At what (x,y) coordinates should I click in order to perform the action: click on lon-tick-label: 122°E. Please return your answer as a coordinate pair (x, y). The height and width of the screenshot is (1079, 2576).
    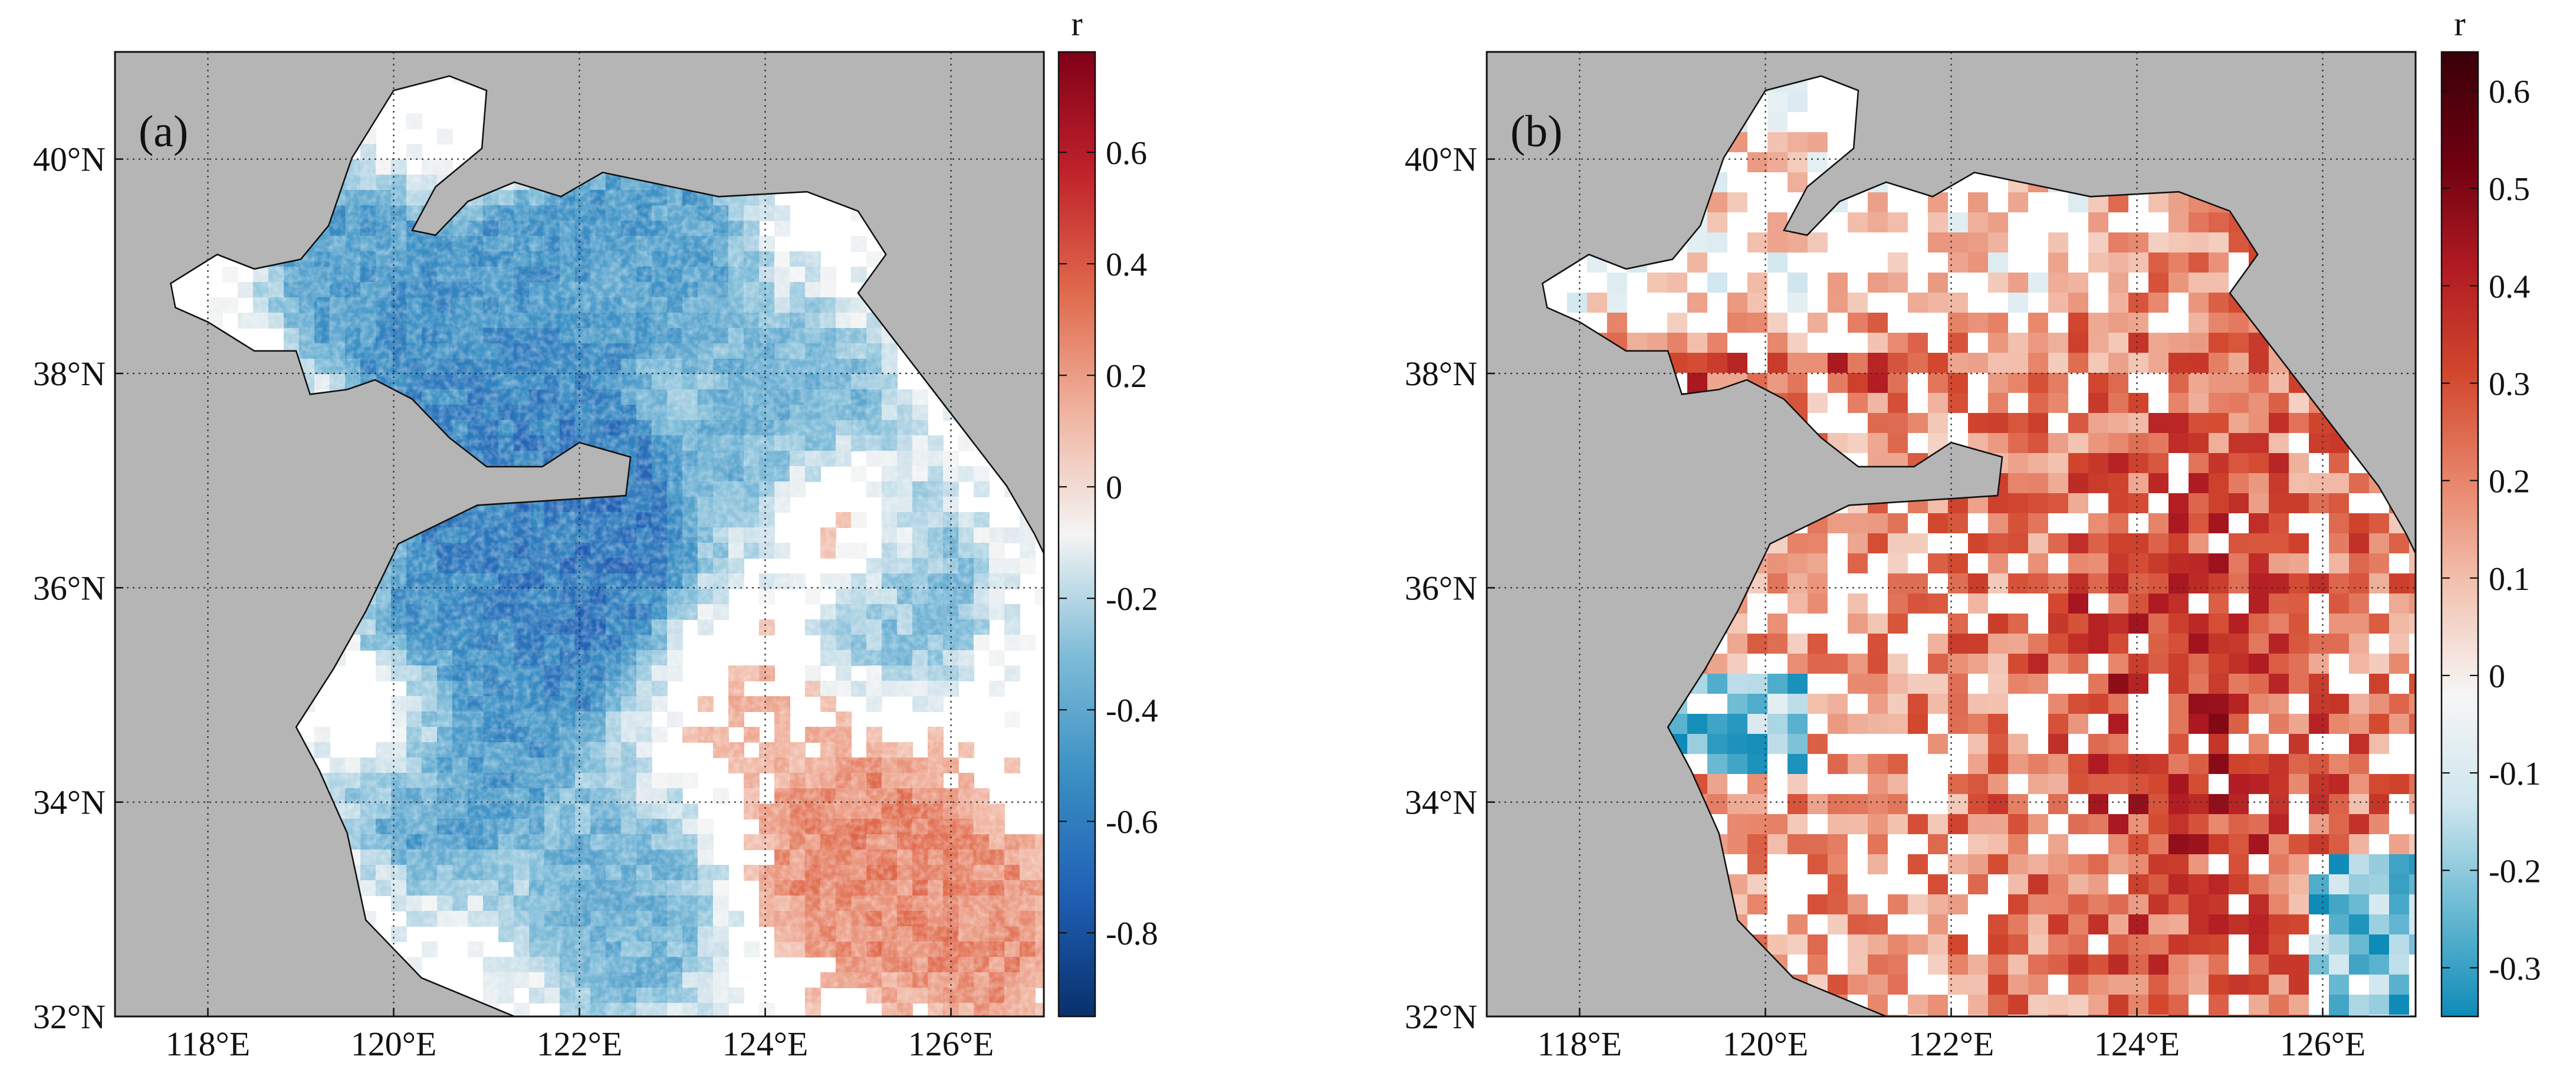
    Looking at the image, I should click on (580, 1044).